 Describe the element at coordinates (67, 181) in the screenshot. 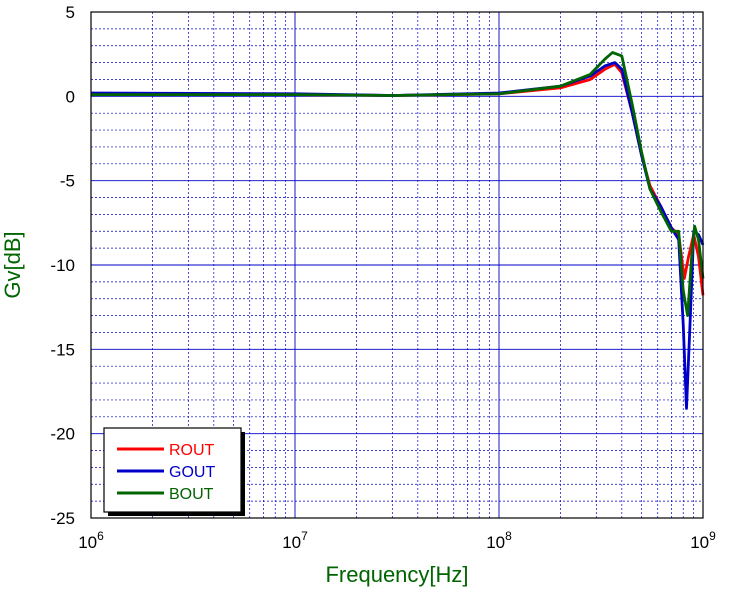

I see `y-tick-label: -5` at that location.